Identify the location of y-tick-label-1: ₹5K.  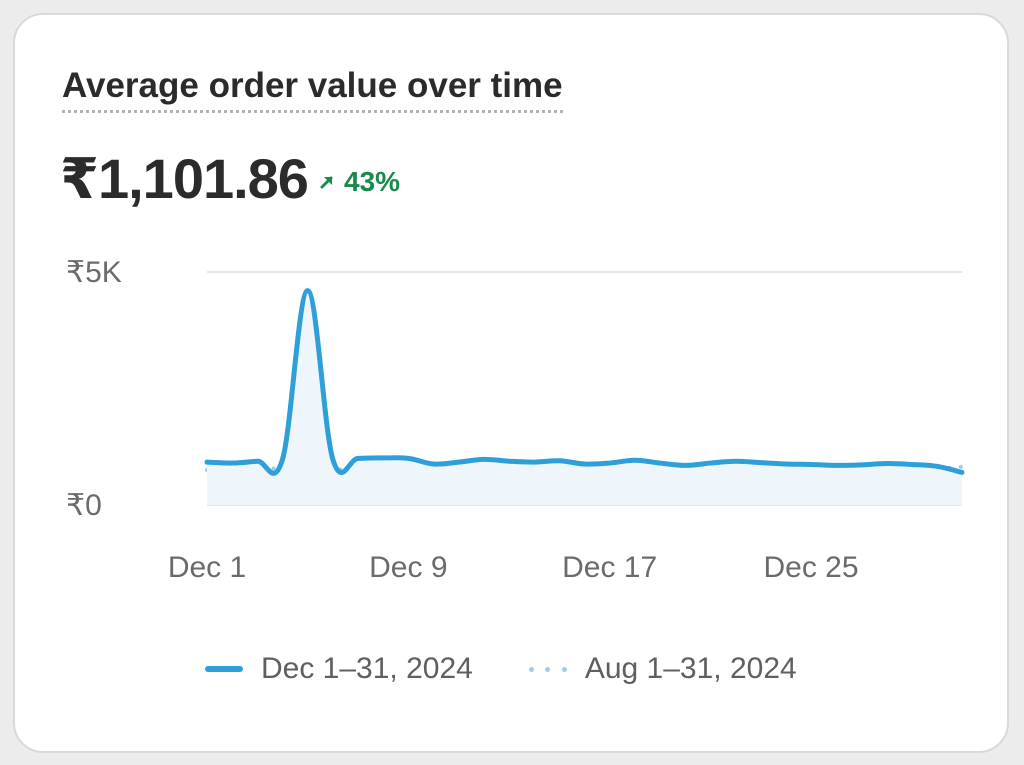
(94, 272).